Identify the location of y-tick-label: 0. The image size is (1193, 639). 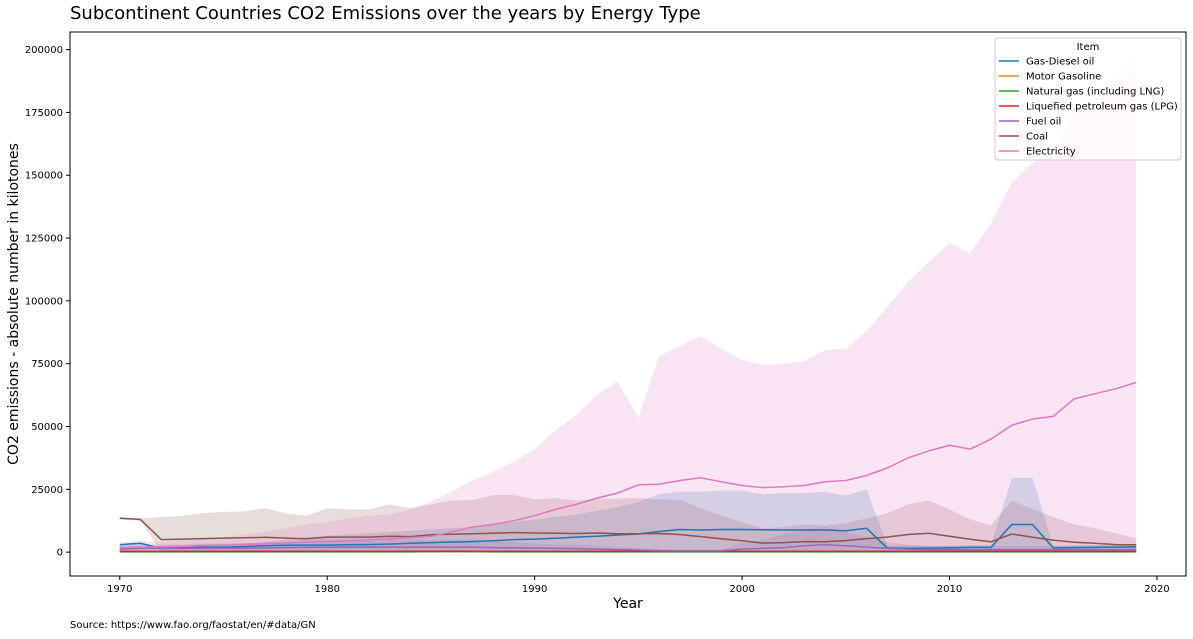
(60, 553).